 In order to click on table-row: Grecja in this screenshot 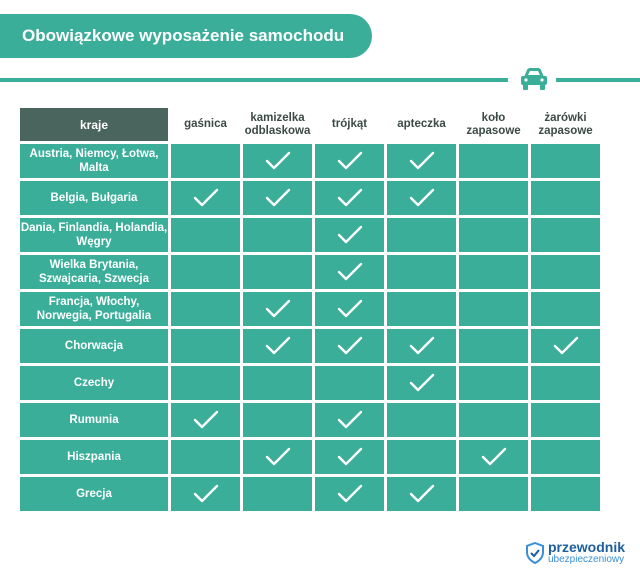, I will do `click(310, 494)`.